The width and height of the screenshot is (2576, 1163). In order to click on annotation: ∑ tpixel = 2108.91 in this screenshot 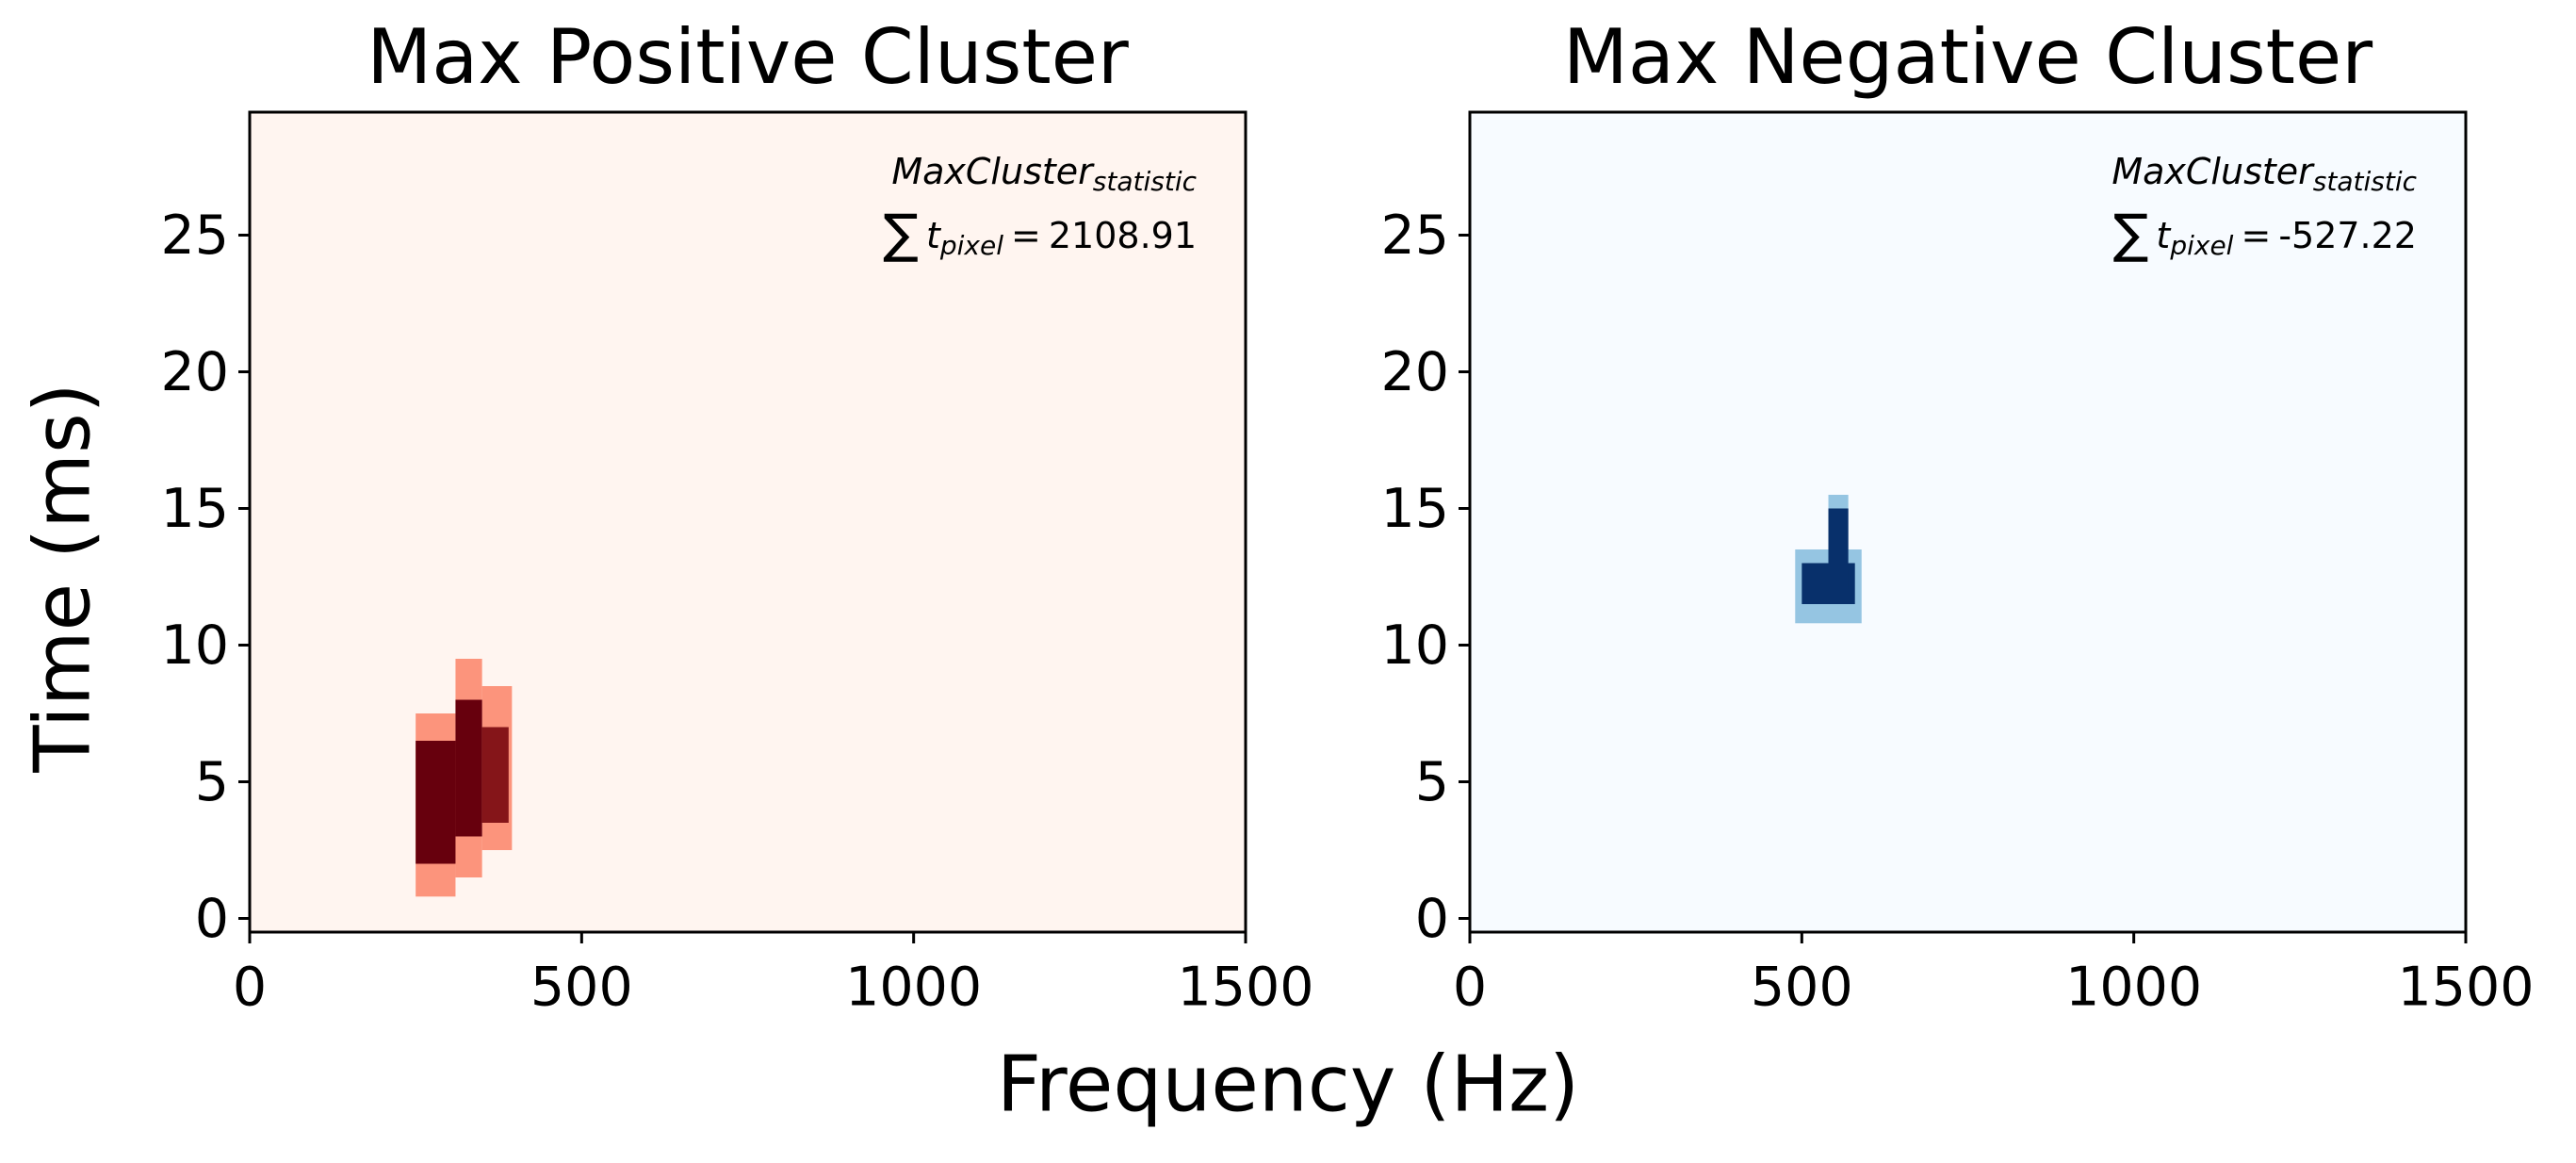, I will do `click(1040, 235)`.